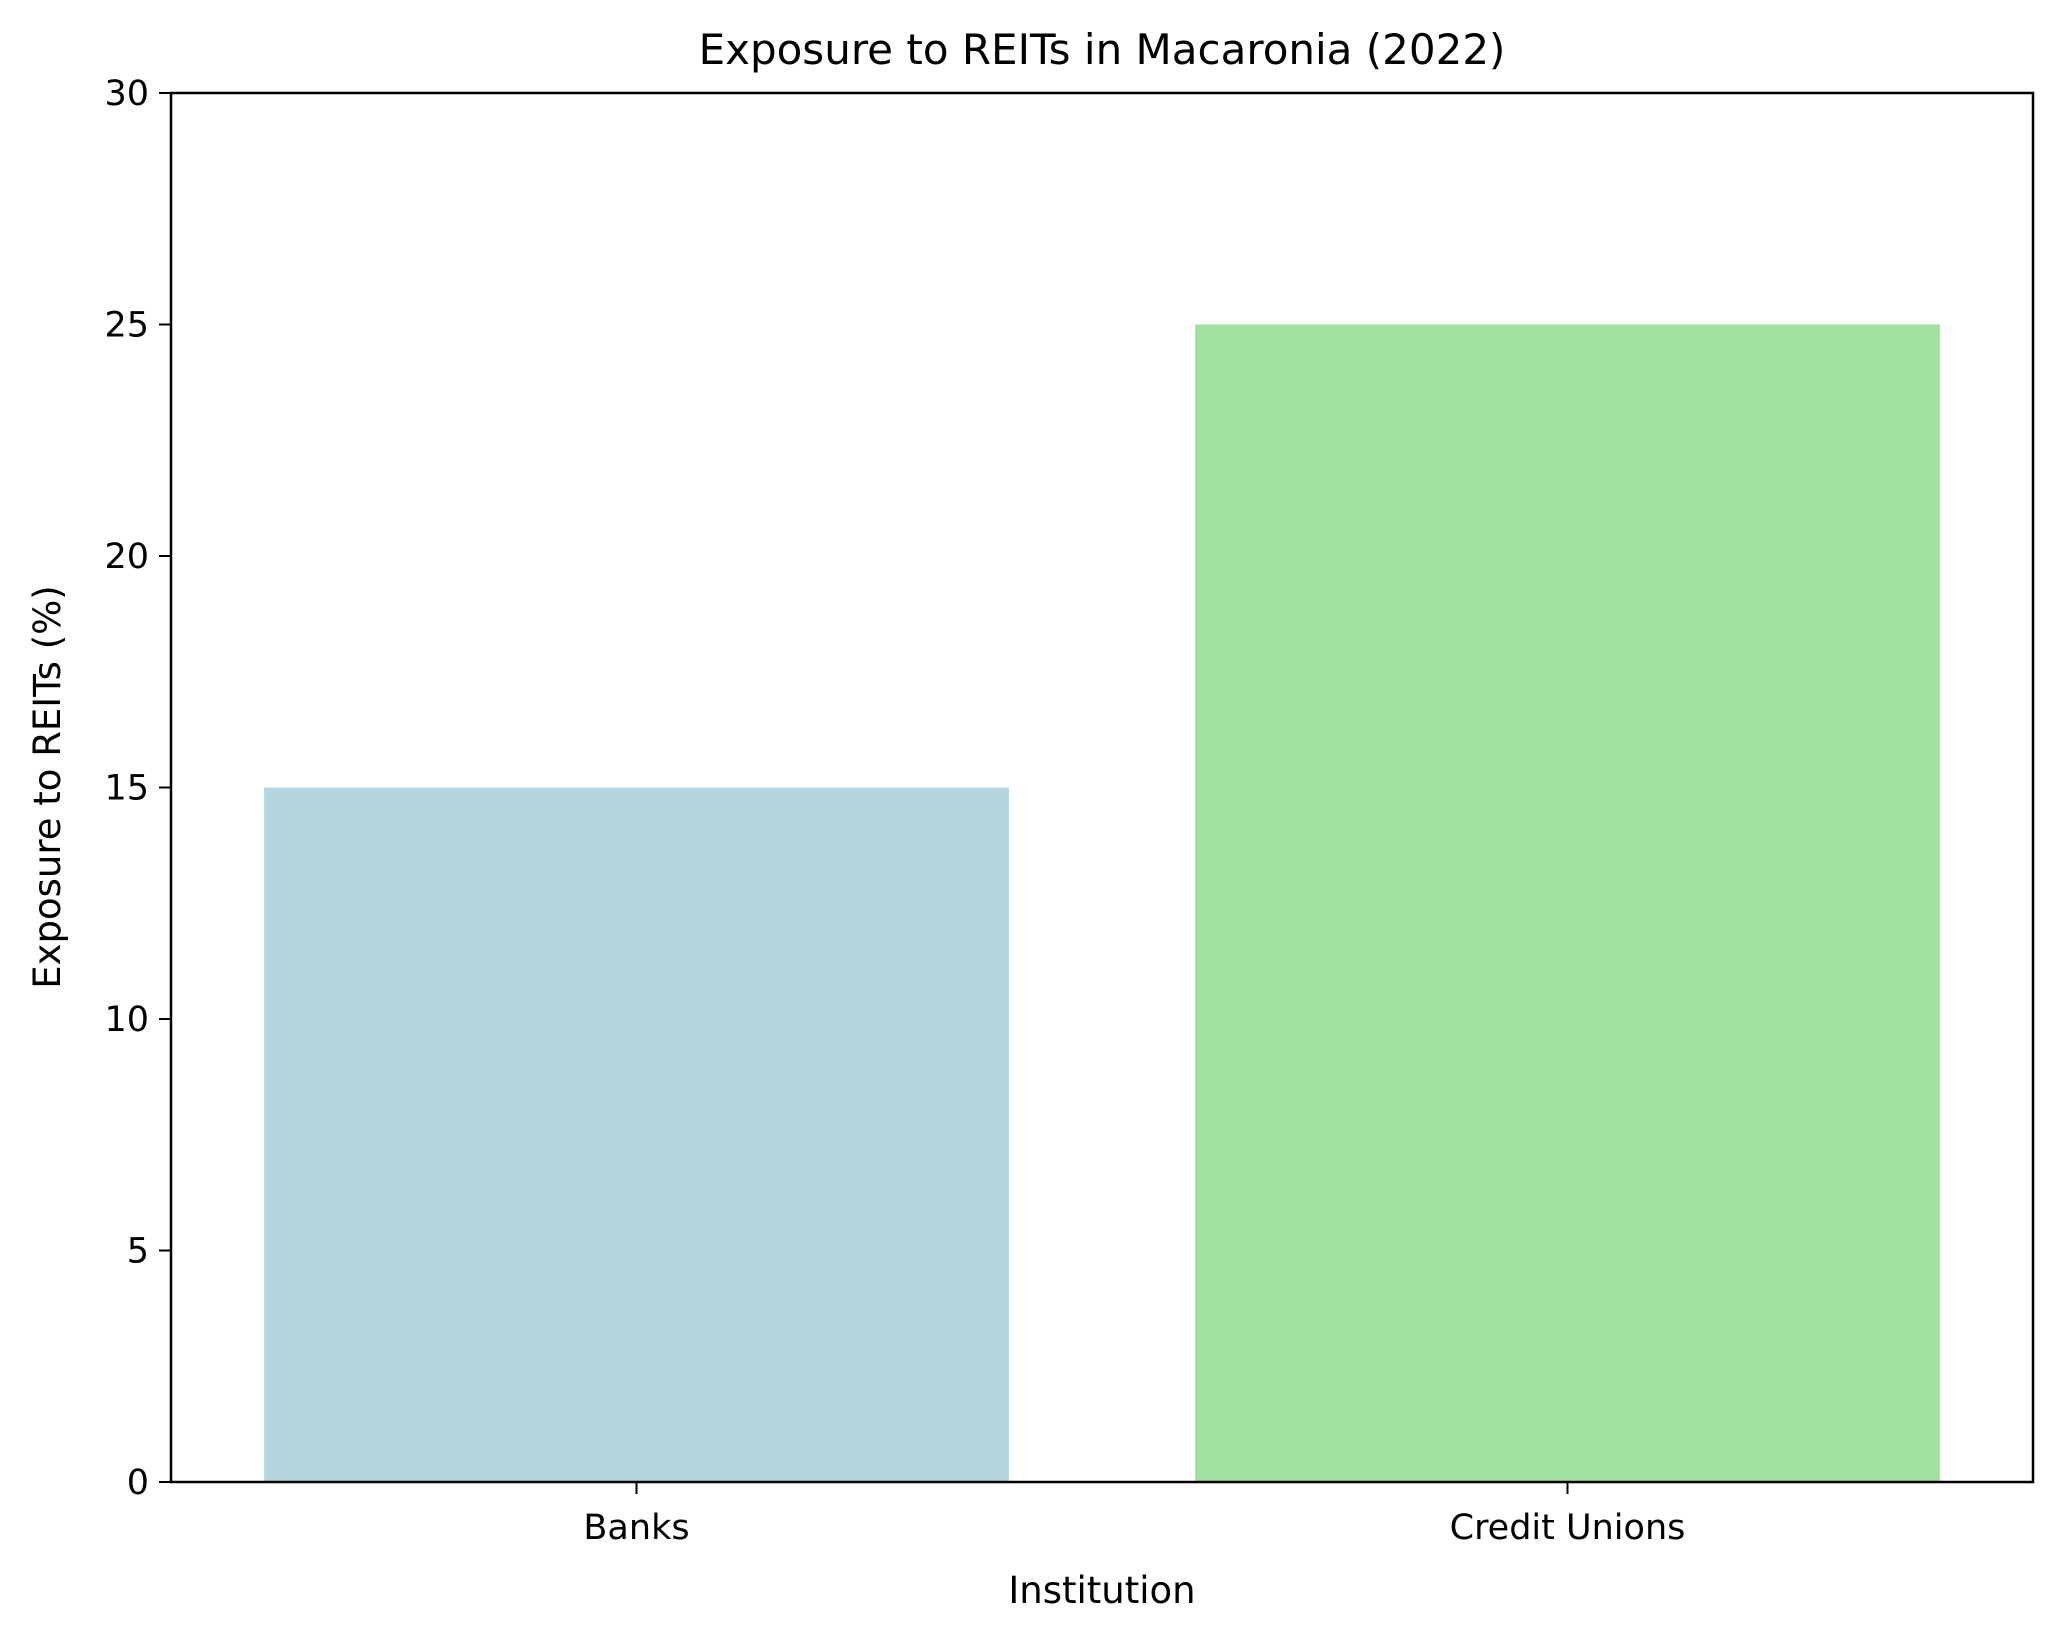  Describe the element at coordinates (126, 94) in the screenshot. I see `y-tick-label: 30` at that location.